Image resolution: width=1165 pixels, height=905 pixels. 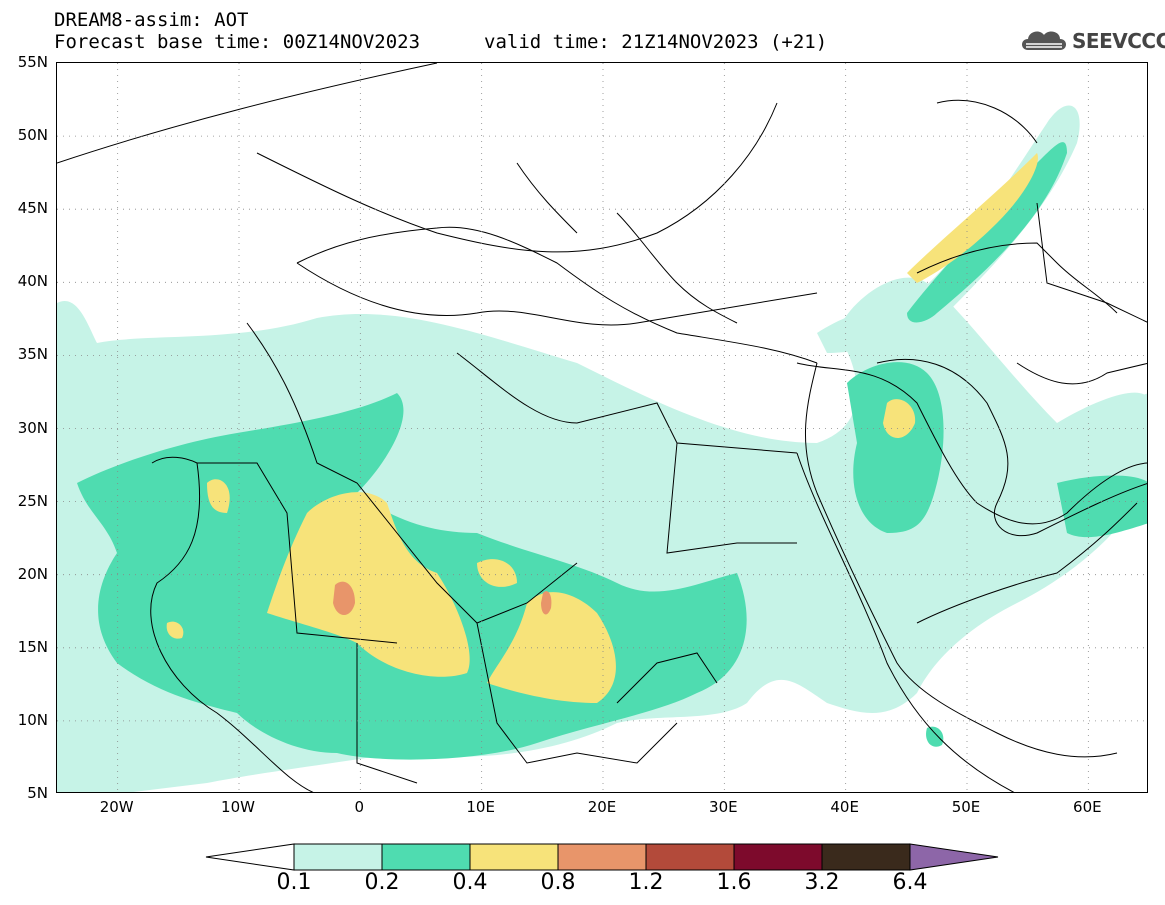 What do you see at coordinates (250, 857) in the screenshot?
I see `colorbar-under-triangle` at bounding box center [250, 857].